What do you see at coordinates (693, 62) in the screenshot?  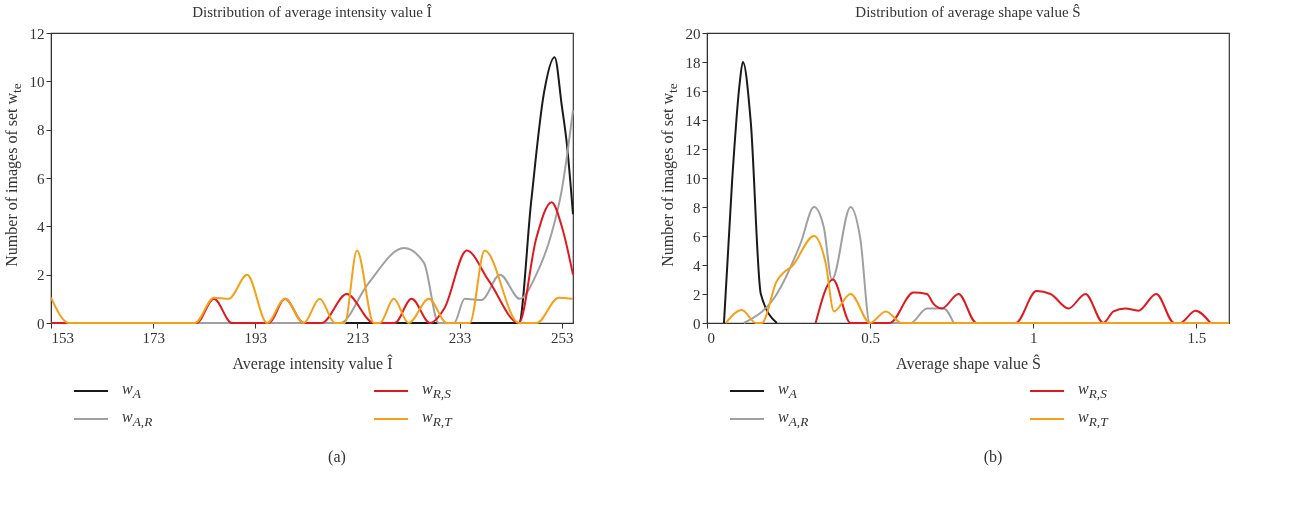 I see `y-tick-label: 18` at bounding box center [693, 62].